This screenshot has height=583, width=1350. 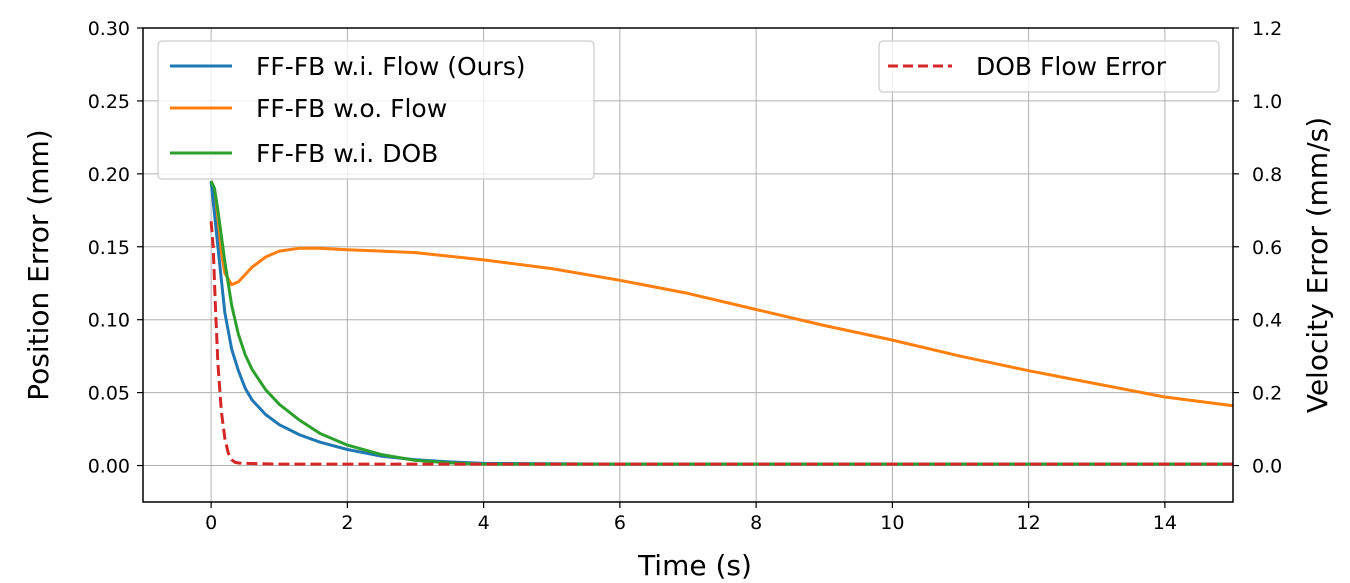 What do you see at coordinates (484, 523) in the screenshot?
I see `x-tick-label: 4` at bounding box center [484, 523].